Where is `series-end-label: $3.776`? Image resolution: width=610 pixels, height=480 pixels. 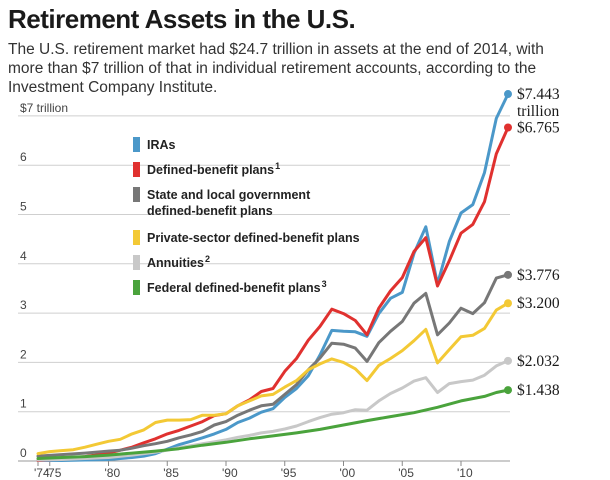 series-end-label: $3.776 is located at coordinates (538, 275).